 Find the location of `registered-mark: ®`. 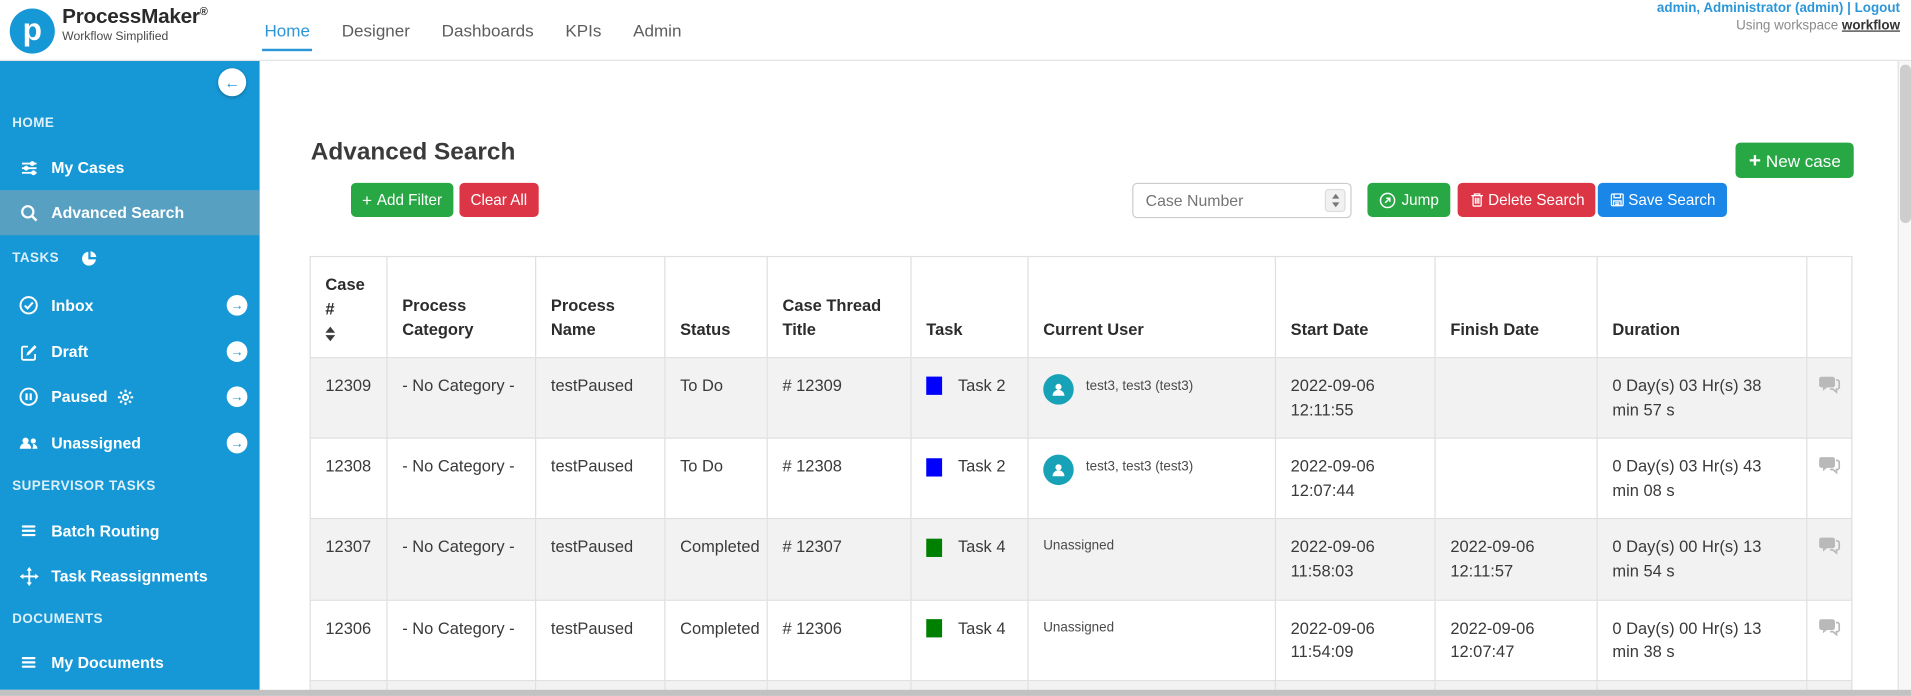

registered-mark: ® is located at coordinates (203, 11).